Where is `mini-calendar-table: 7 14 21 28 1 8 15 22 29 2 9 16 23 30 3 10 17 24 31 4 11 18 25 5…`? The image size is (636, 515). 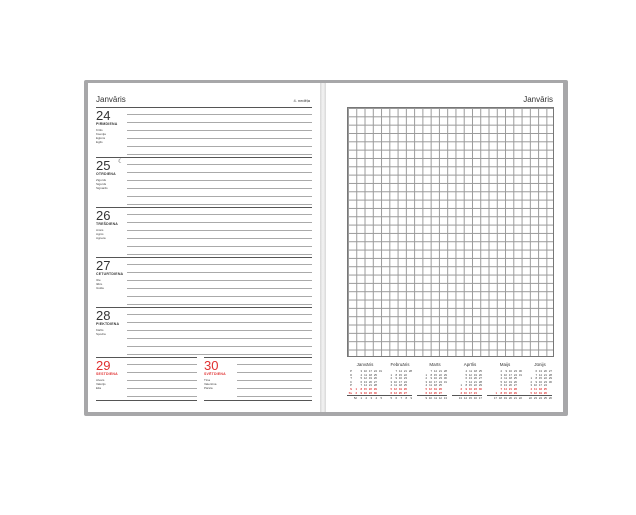
mini-calendar-table: 7 14 21 28 1 8 15 22 29 2 9 16 23 30 3 10 17 24 31 4 11 18 25 5… is located at coordinates (432, 385).